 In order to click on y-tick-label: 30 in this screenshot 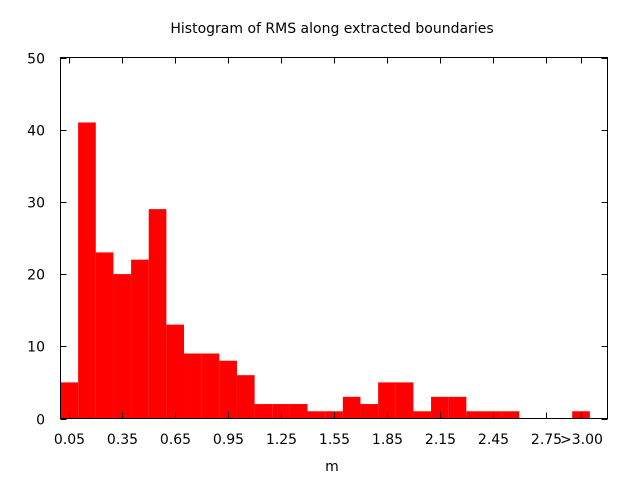, I will do `click(36, 204)`.